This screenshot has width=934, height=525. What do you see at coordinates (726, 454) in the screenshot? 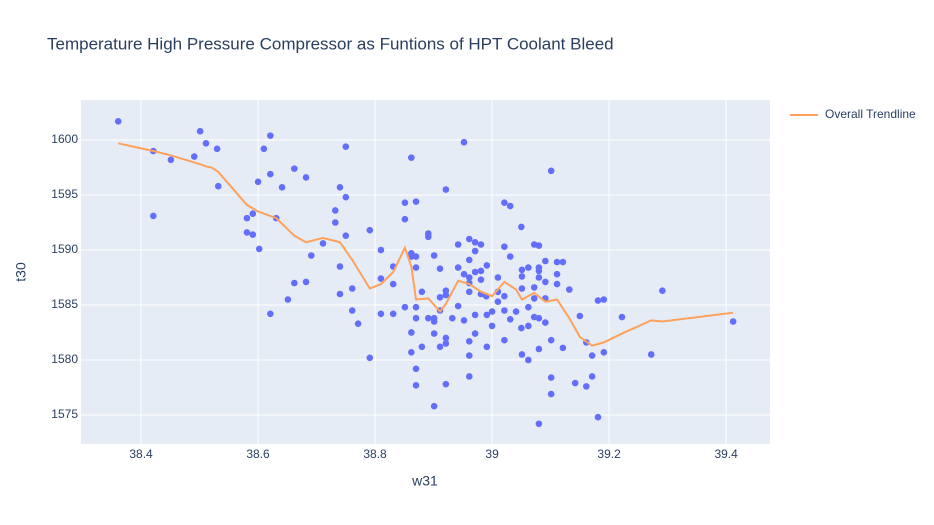
I see `x-tick-label: 39.4` at bounding box center [726, 454].